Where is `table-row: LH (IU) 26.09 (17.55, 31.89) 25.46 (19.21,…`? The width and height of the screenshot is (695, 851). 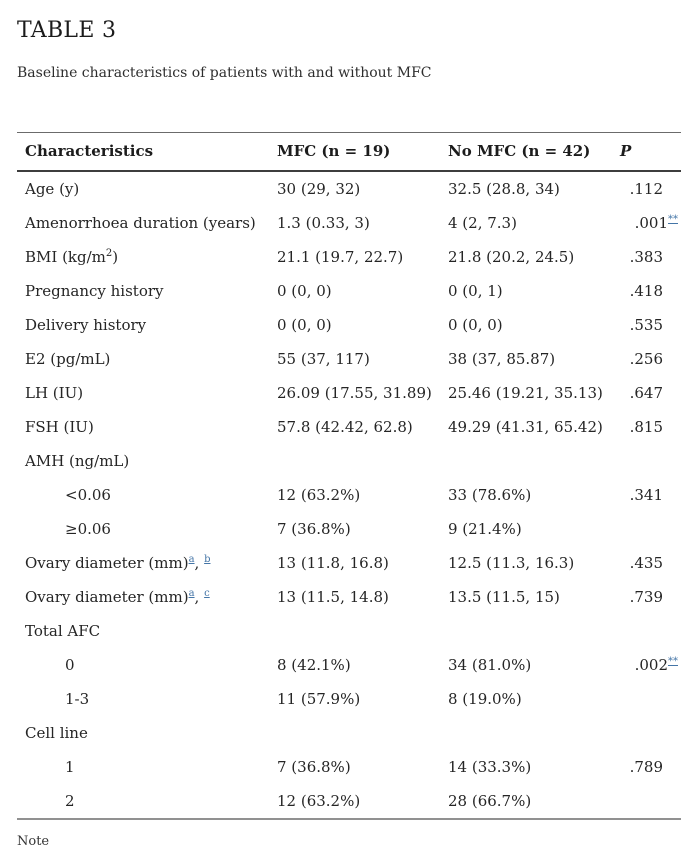
table-row: LH (IU) 26.09 (17.55, 31.89) 25.46 (19.21,… is located at coordinates (349, 393).